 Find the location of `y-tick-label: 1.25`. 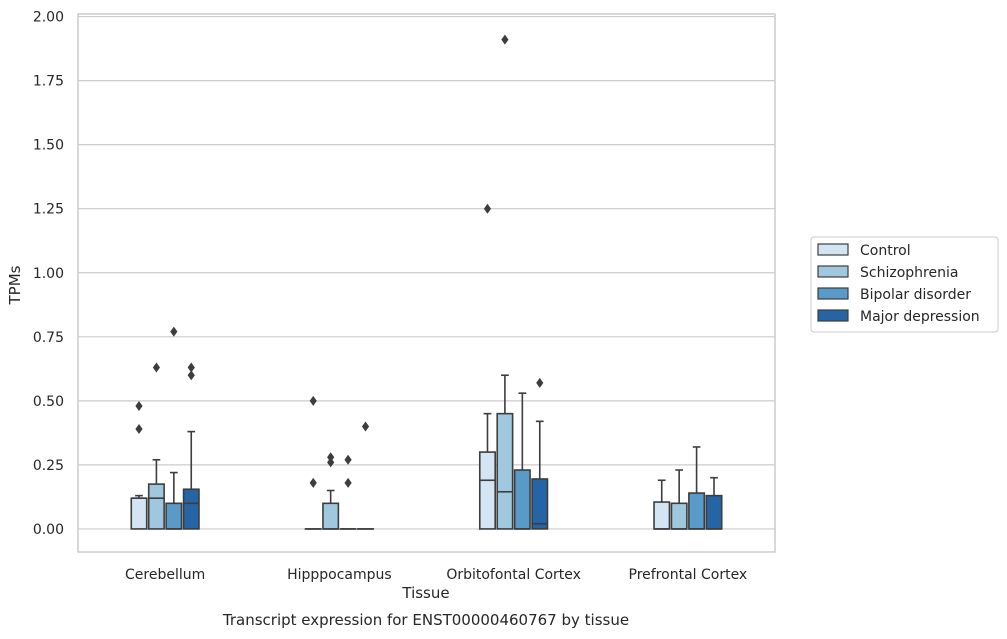

y-tick-label: 1.25 is located at coordinates (48, 210).